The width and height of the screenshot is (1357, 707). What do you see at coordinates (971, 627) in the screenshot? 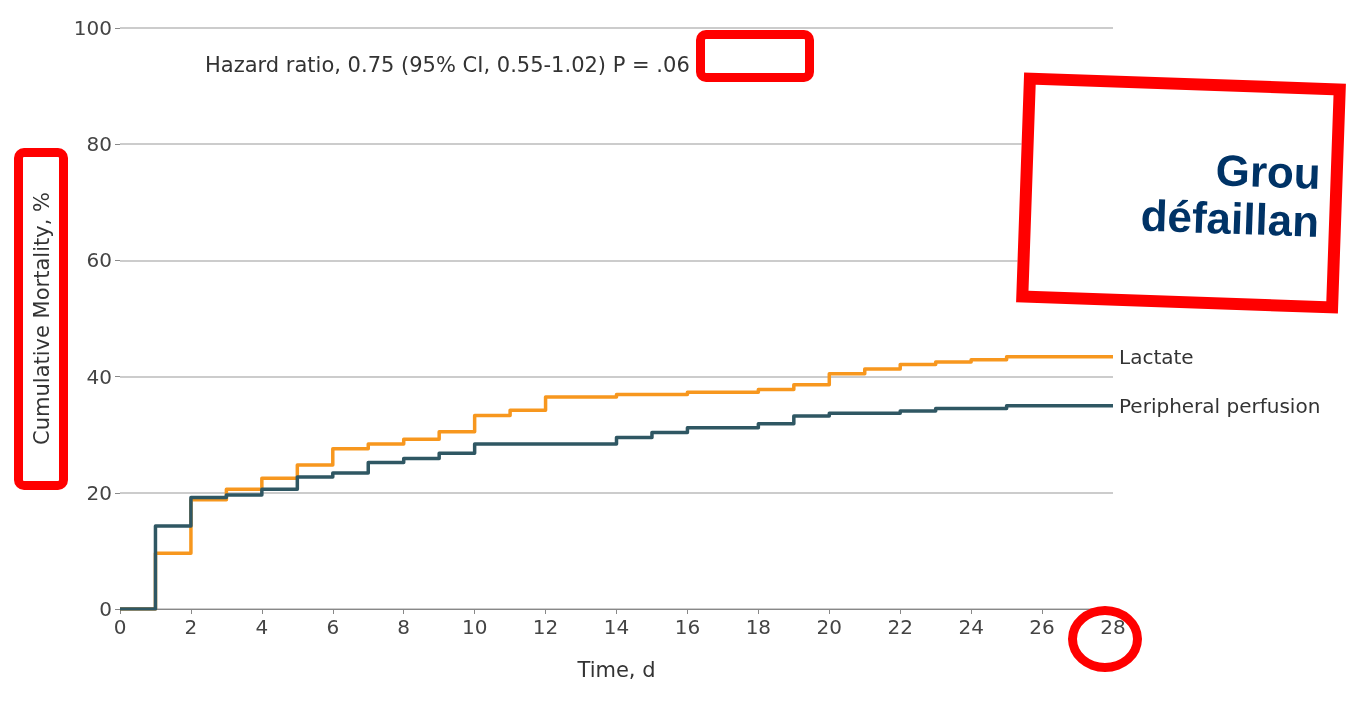
I see `x-tick-label: 24` at bounding box center [971, 627].